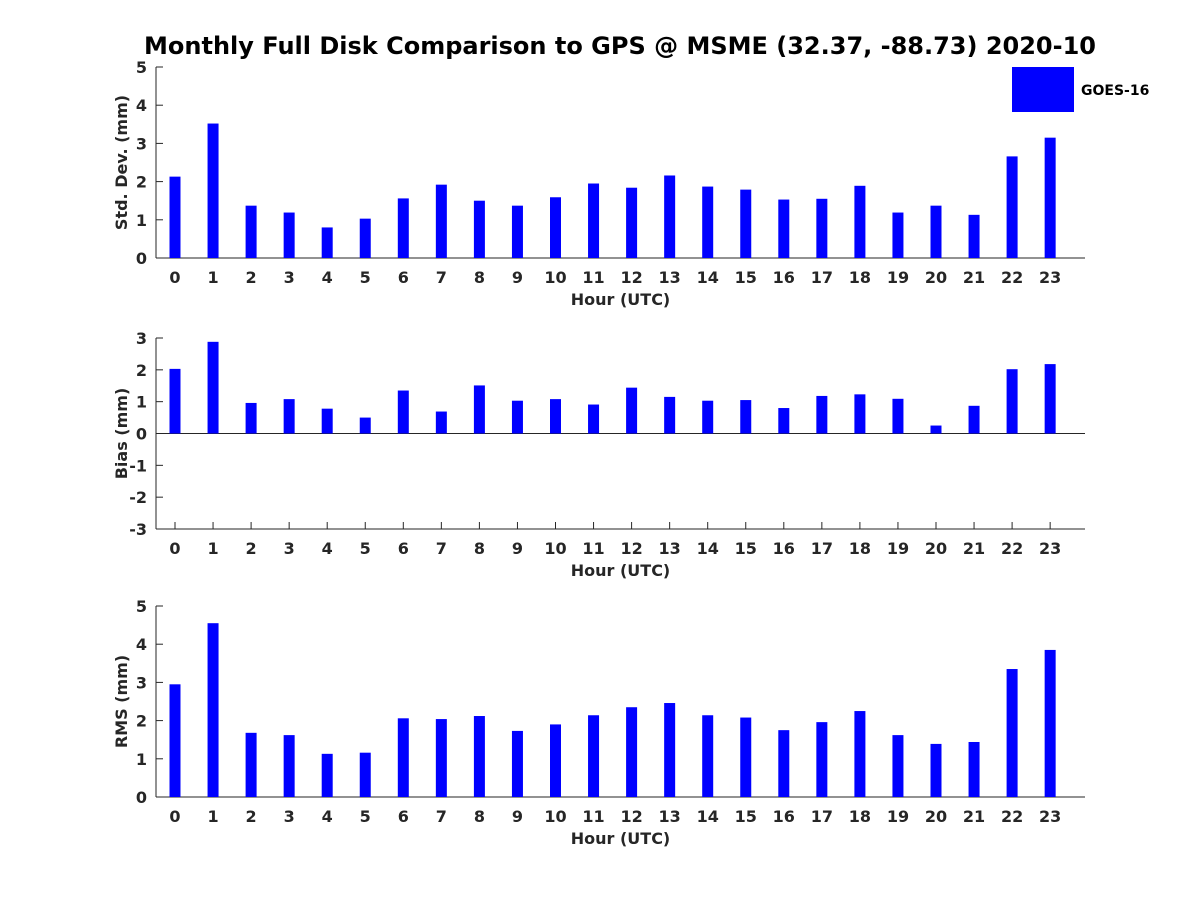 This screenshot has width=1200, height=900. I want to click on x-tick-label: 20, so click(936, 548).